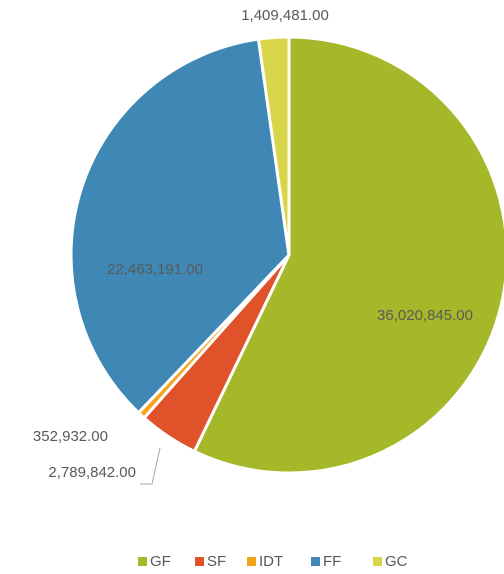  What do you see at coordinates (425, 315) in the screenshot?
I see `data-label: 36,020,845.00` at bounding box center [425, 315].